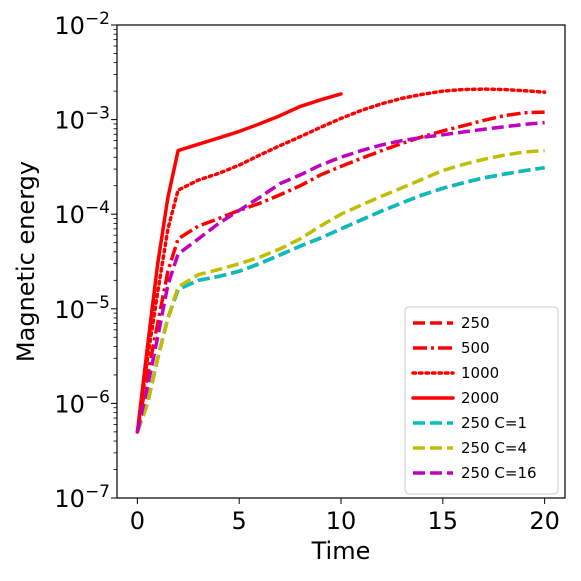 This screenshot has height=581, width=581. What do you see at coordinates (341, 551) in the screenshot?
I see `x-axis-label: Time` at bounding box center [341, 551].